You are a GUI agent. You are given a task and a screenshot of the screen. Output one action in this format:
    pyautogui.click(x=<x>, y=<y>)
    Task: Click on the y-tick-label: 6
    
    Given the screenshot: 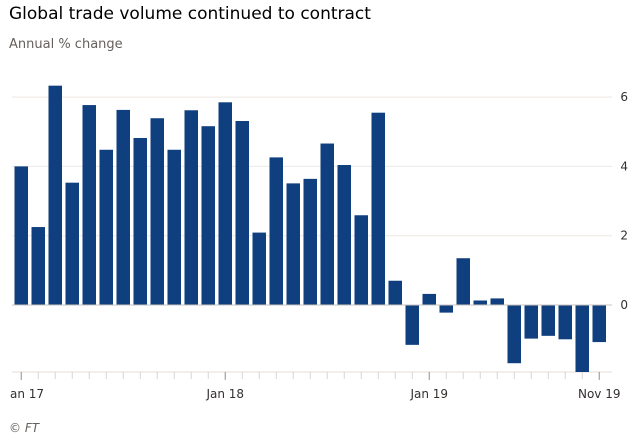 What is the action you would take?
    pyautogui.click(x=624, y=97)
    